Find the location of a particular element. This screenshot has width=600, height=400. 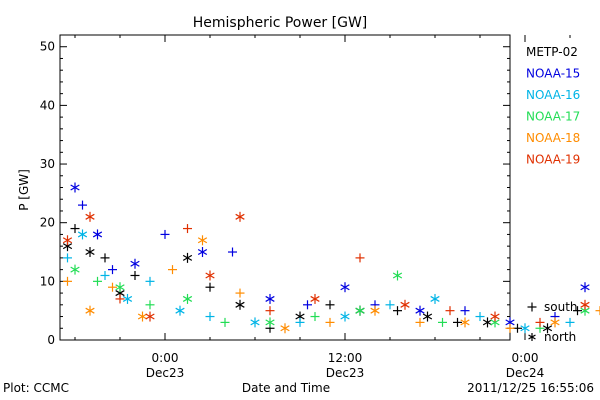

y-tick-label: 20 is located at coordinates (47, 223).